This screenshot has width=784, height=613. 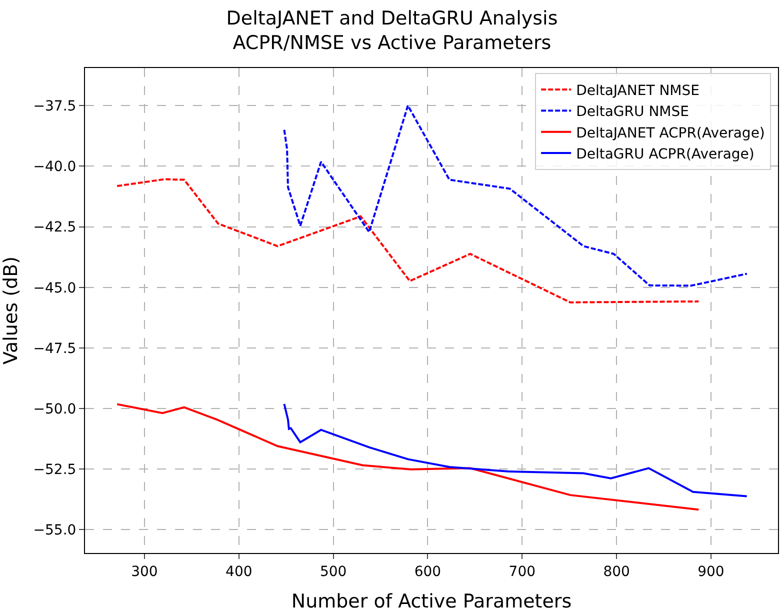 I want to click on legend-label: DeltaGRU ACPR(Average), so click(x=665, y=154).